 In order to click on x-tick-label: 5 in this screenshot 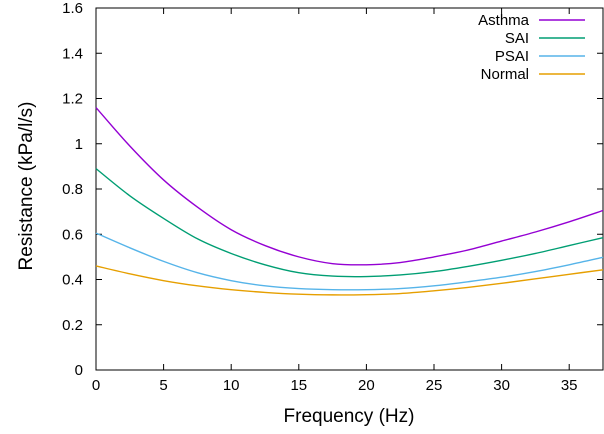, I will do `click(163, 385)`.